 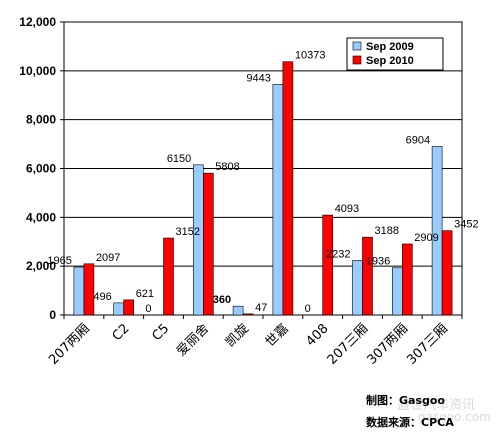 I want to click on data-label: 9443, so click(x=258, y=78).